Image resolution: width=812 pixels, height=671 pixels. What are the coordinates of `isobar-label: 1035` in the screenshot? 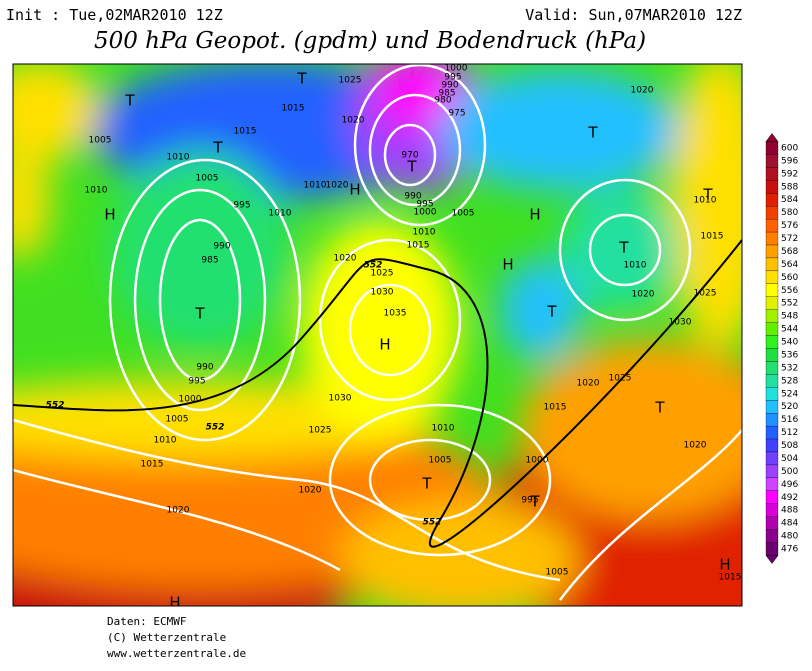 It's located at (395, 314).